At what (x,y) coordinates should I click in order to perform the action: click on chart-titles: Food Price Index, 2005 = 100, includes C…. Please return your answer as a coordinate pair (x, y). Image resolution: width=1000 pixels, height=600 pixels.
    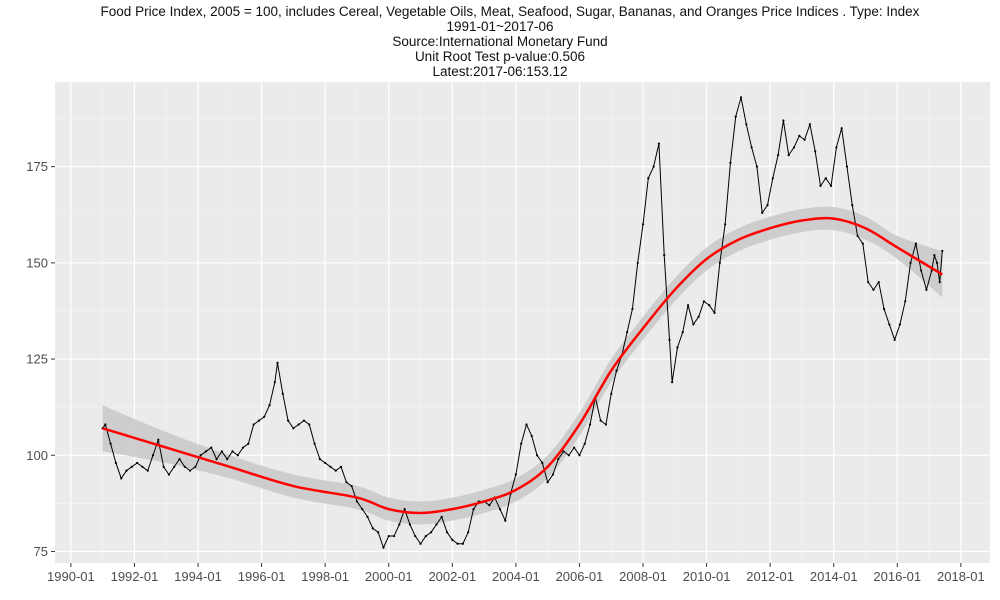
    Looking at the image, I should click on (500, 41).